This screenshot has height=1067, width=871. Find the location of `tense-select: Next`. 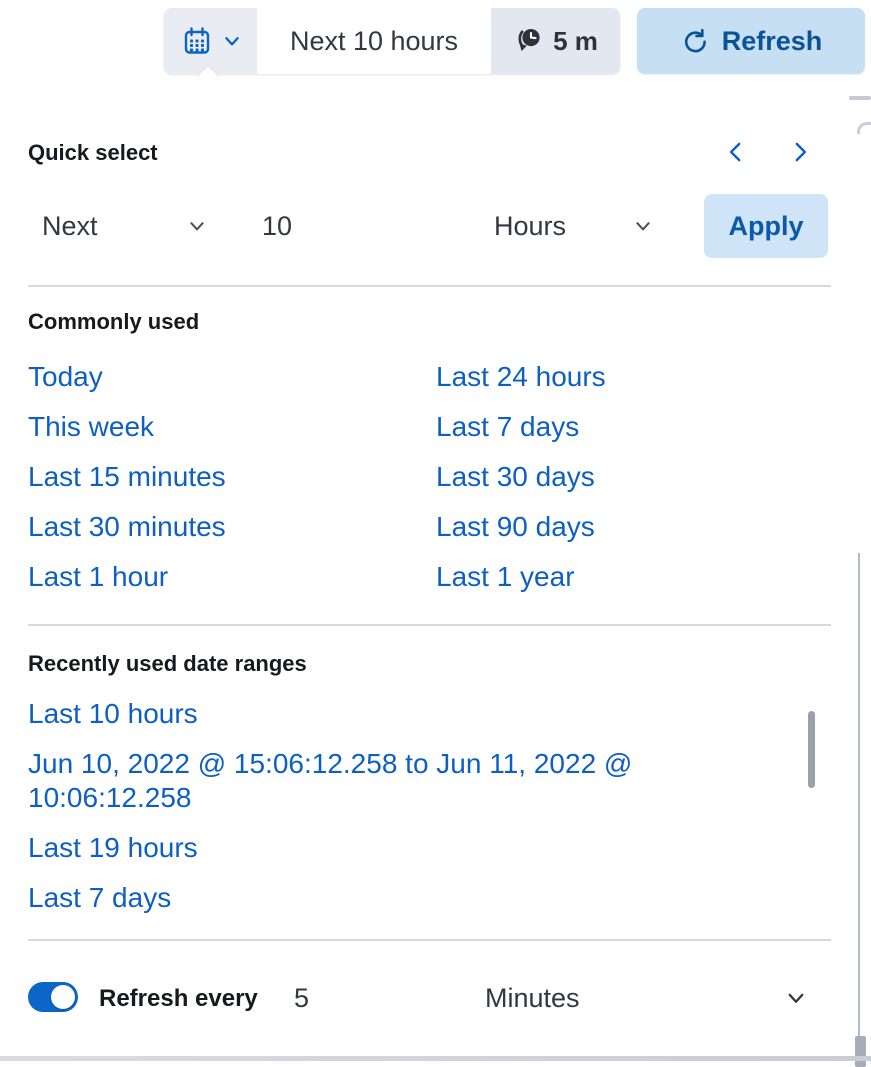

tense-select: Next is located at coordinates (123, 226).